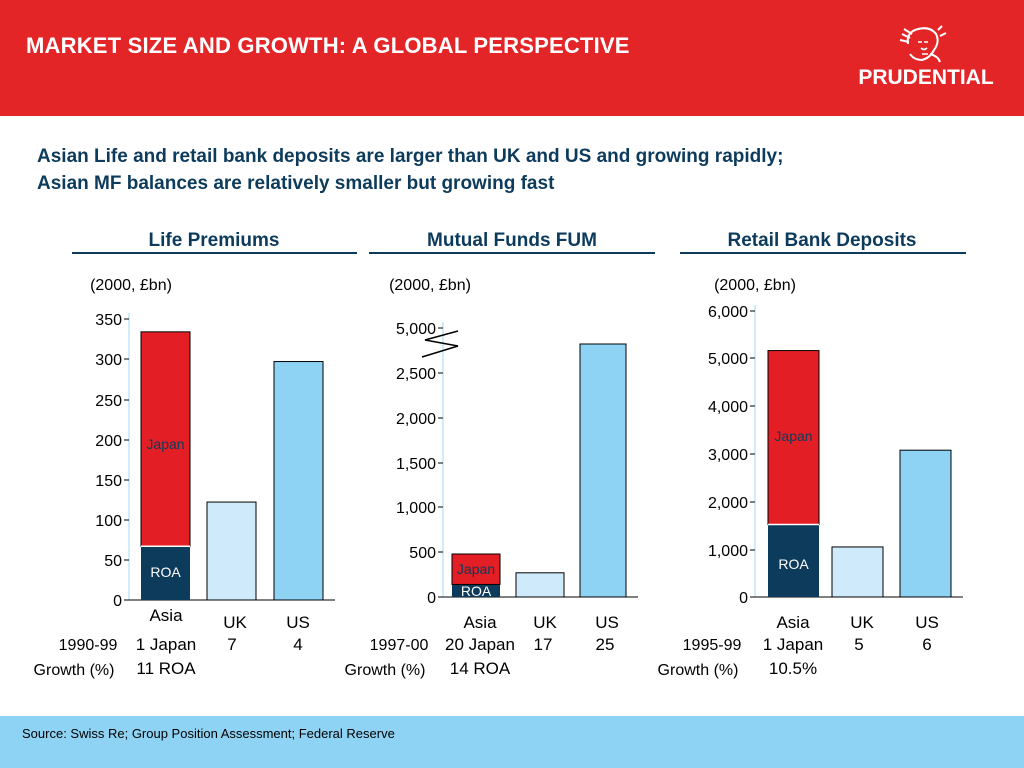 This screenshot has height=768, width=1024. Describe the element at coordinates (926, 77) in the screenshot. I see `logo-wordmark: PRUDENTIAL` at that location.